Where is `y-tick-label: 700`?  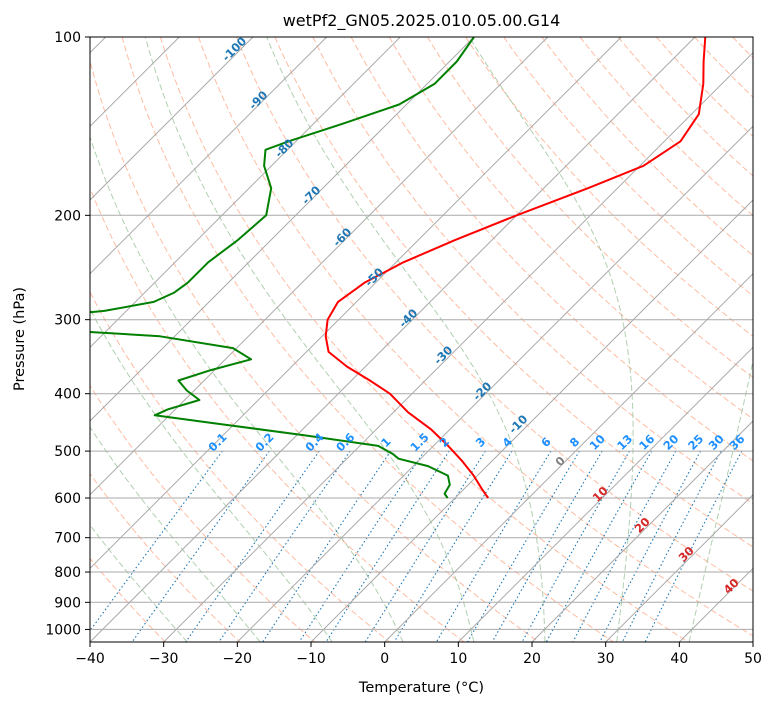
y-tick-label: 700 is located at coordinates (67, 539).